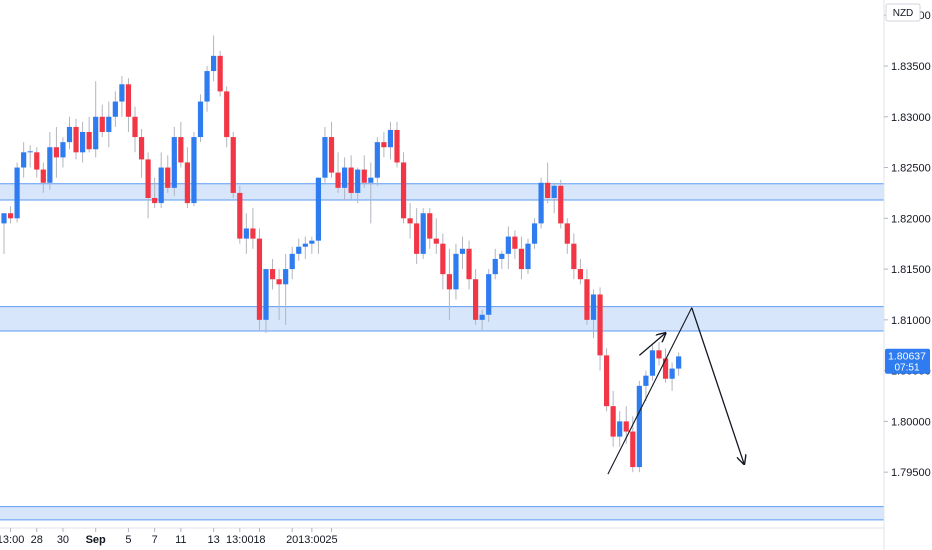 This screenshot has height=550, width=932. What do you see at coordinates (12, 540) in the screenshot?
I see `x-tick-label: 13:00` at bounding box center [12, 540].